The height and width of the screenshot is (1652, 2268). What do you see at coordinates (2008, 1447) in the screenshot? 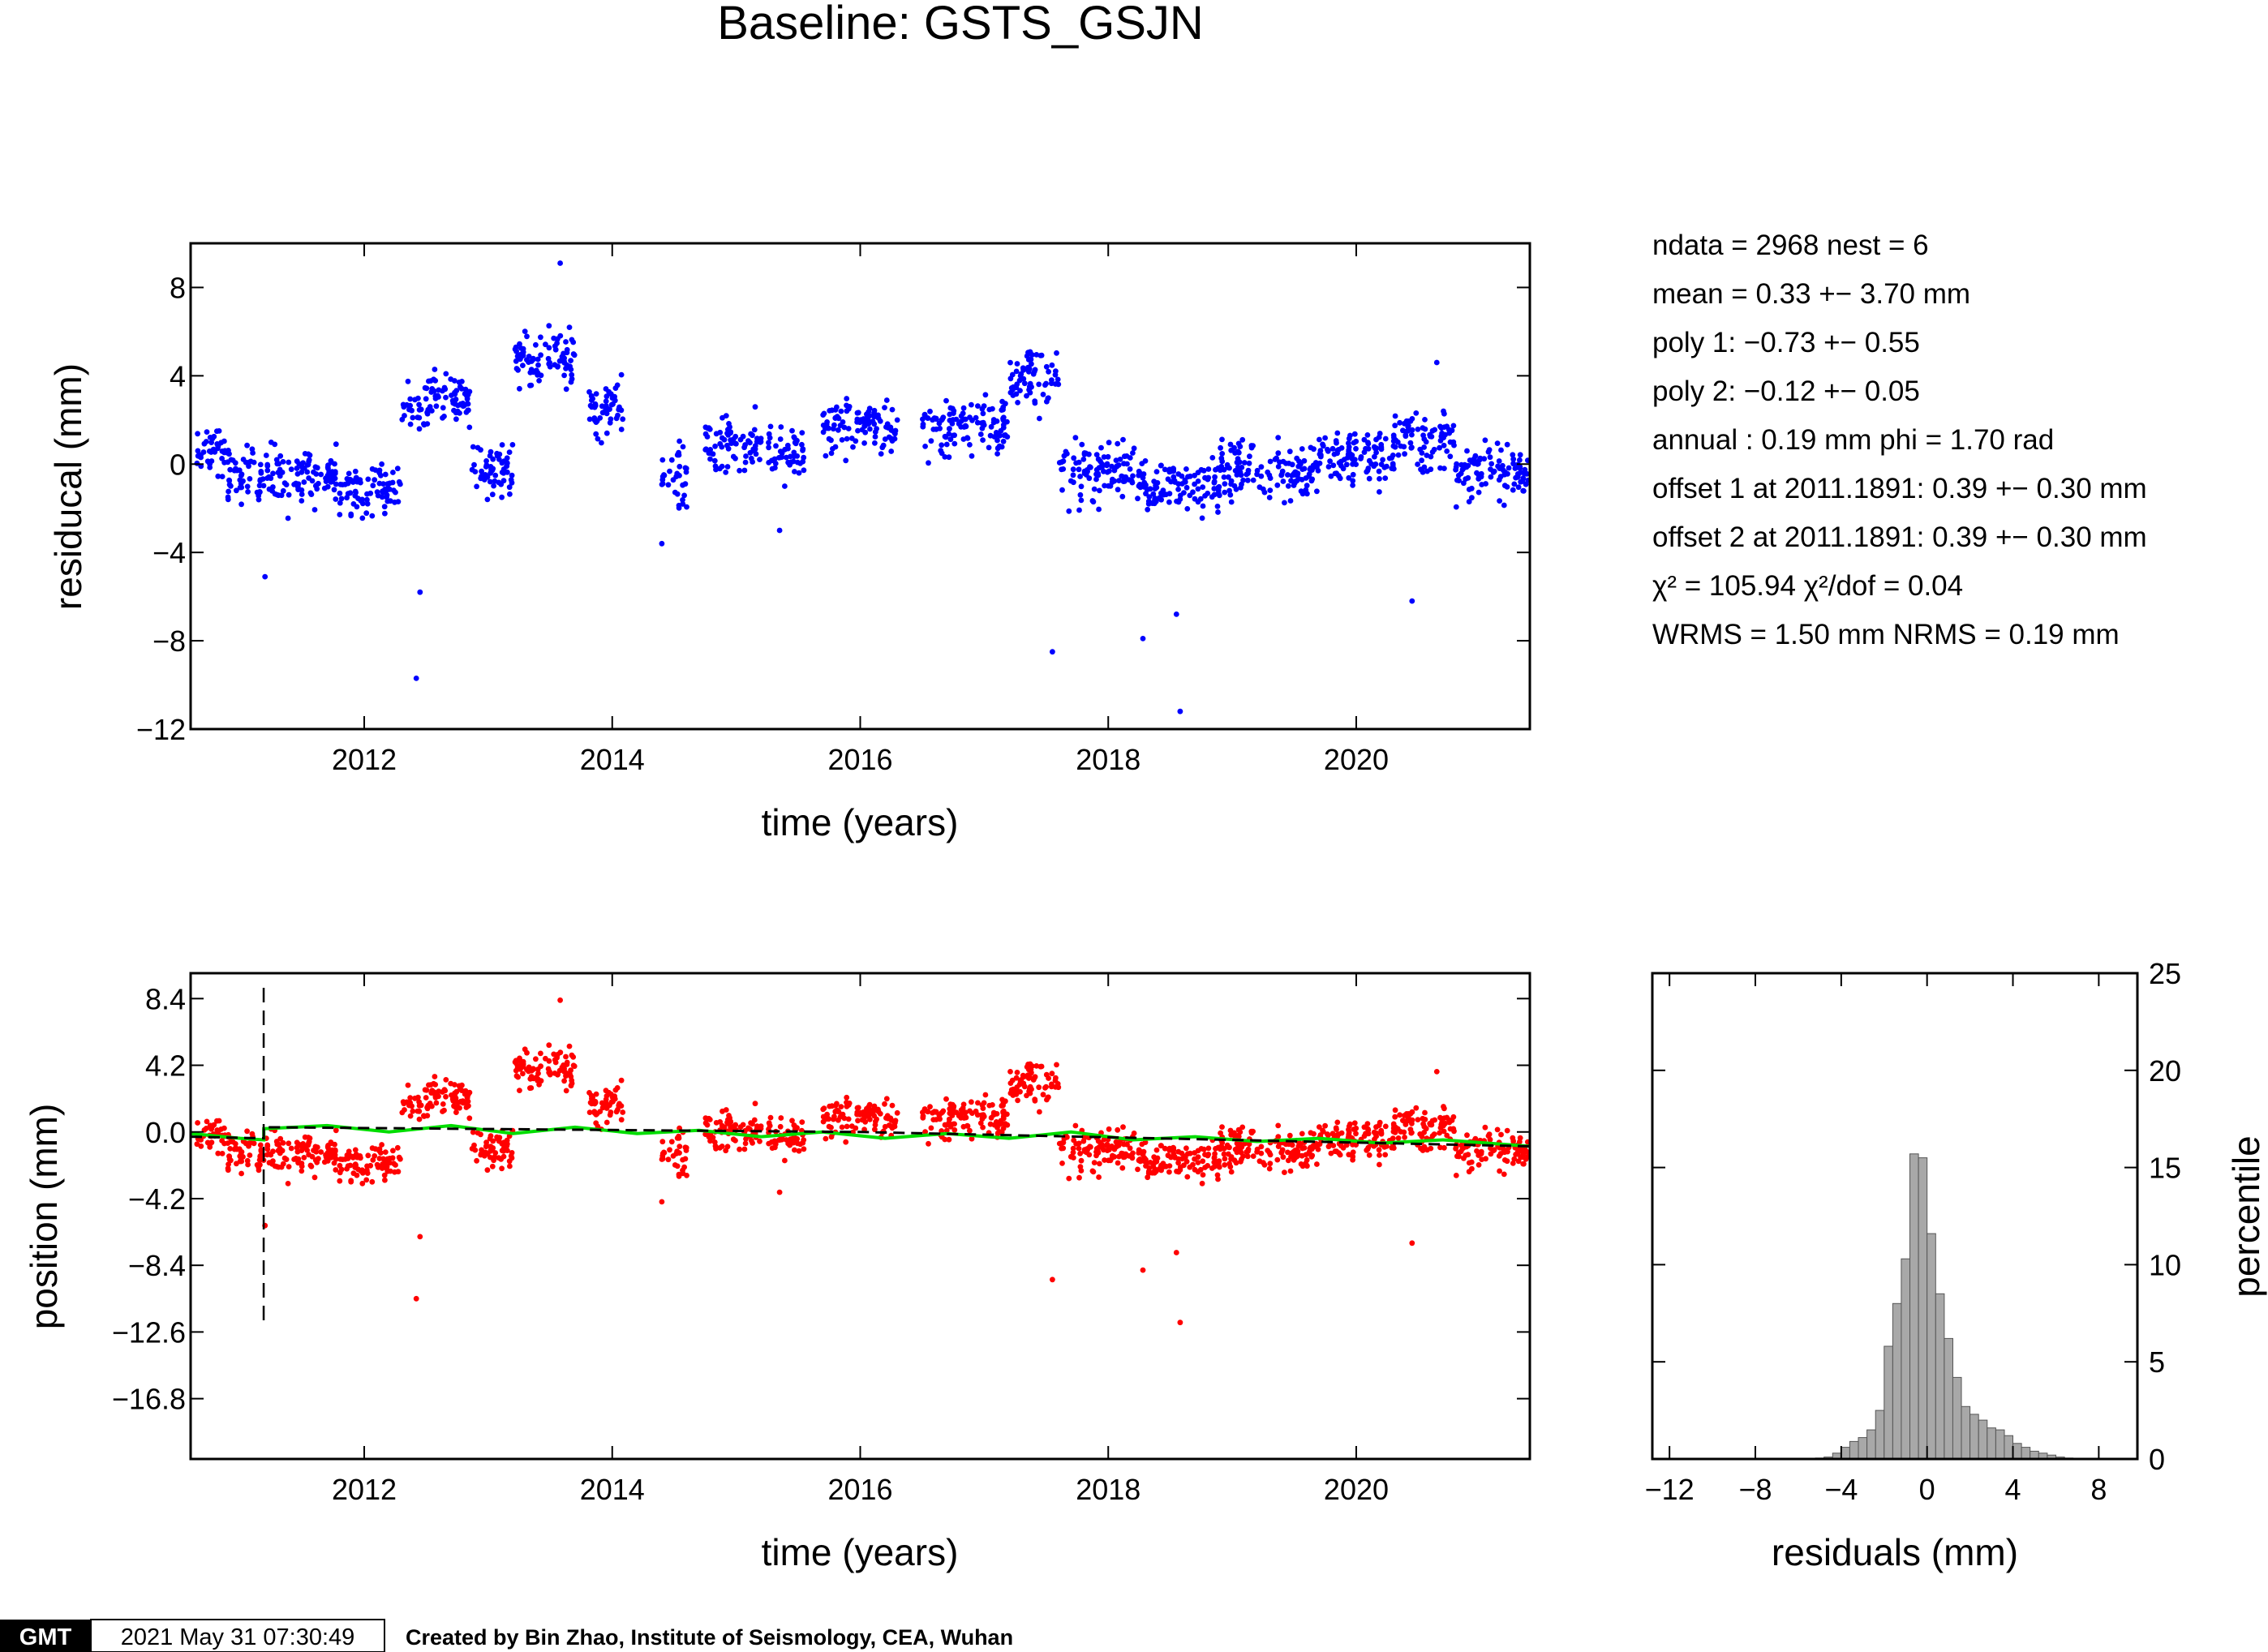
I see `histogram-bar` at bounding box center [2008, 1447].